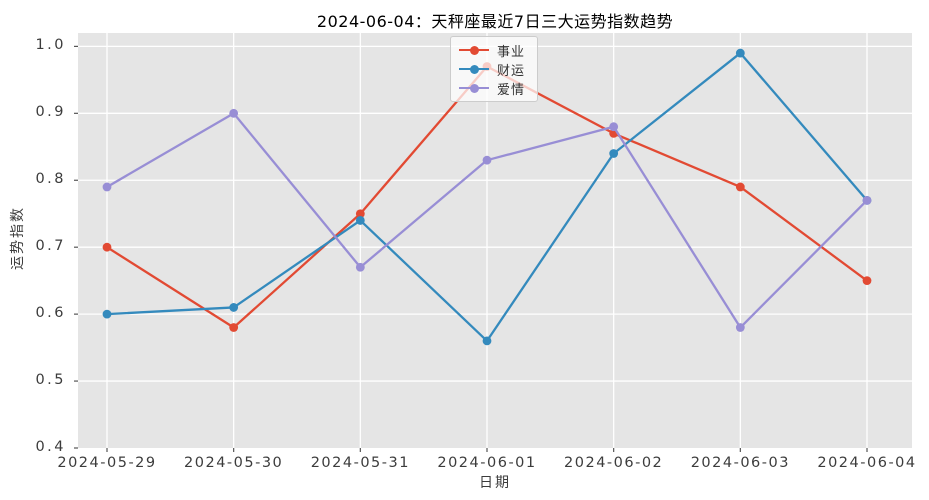  Describe the element at coordinates (50, 312) in the screenshot. I see `y-tick-label: 0.6` at that location.